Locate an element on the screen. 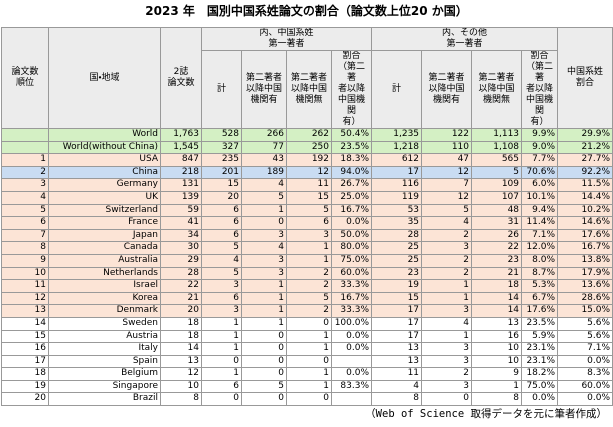  title: 2023 年 国別中国系姓論文の割合（論文数上位20 か国） is located at coordinates (306, 11).